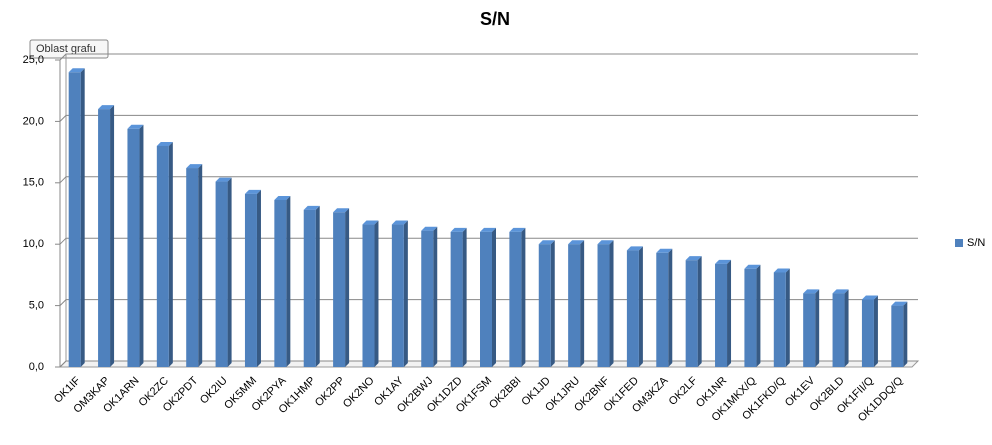  What do you see at coordinates (495, 19) in the screenshot?
I see `chart-title: S/N` at bounding box center [495, 19].